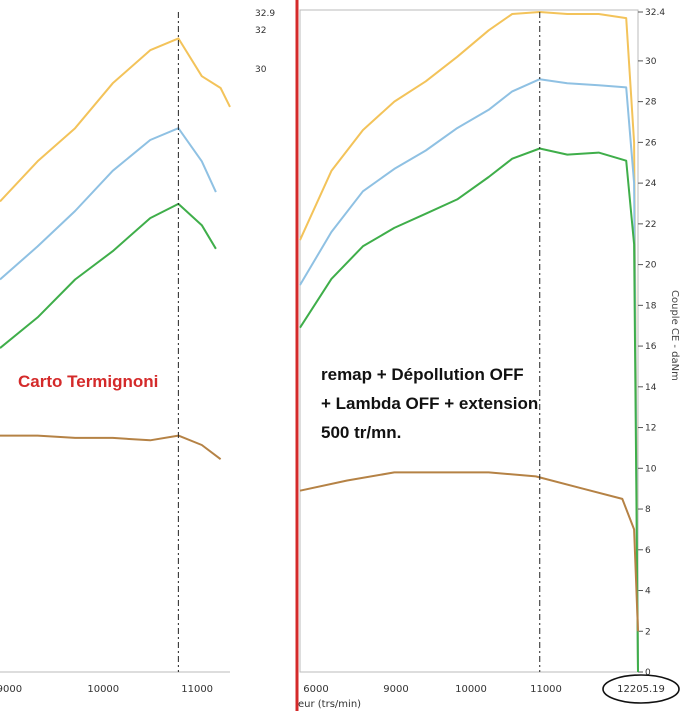 This screenshot has width=680, height=711. What do you see at coordinates (651, 306) in the screenshot?
I see `right-y-tick-label: 18` at bounding box center [651, 306].